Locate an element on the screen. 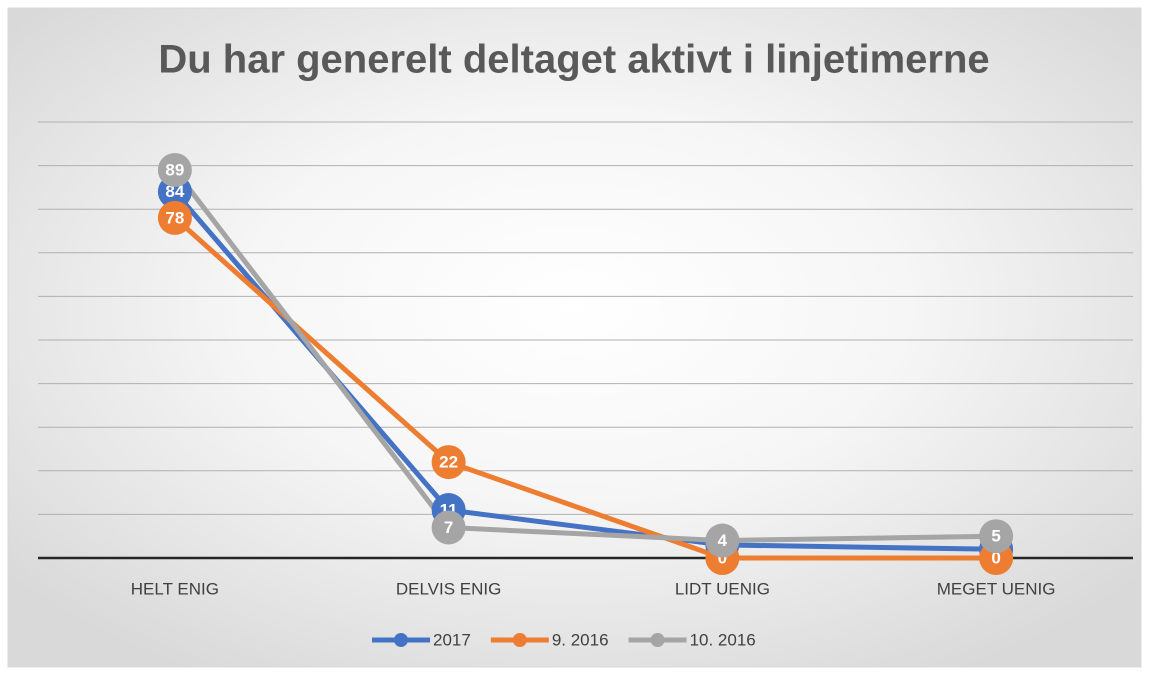  data-label: 78 is located at coordinates (174, 217).